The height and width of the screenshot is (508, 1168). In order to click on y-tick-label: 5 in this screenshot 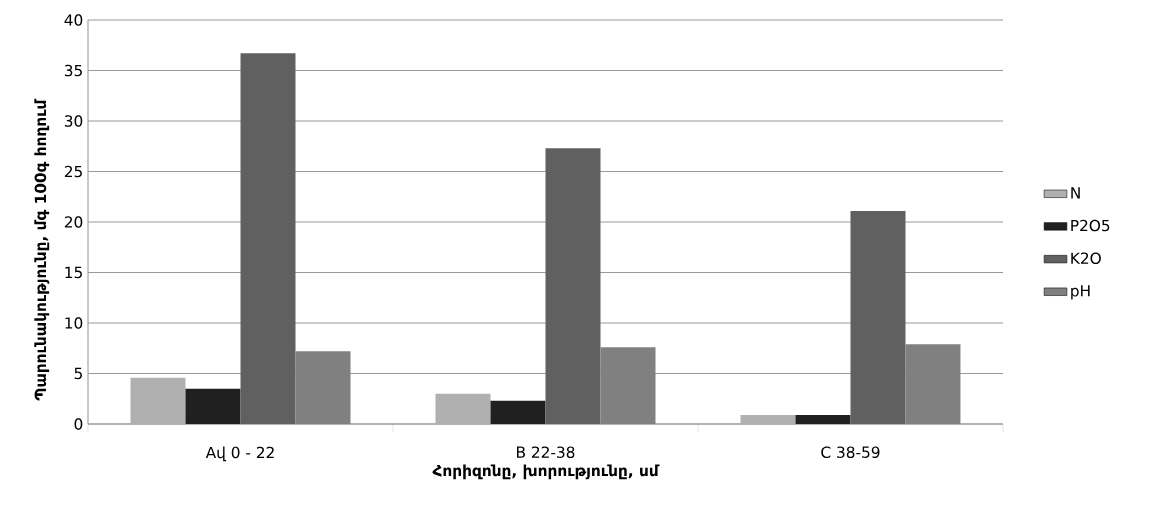, I will do `click(78, 373)`.